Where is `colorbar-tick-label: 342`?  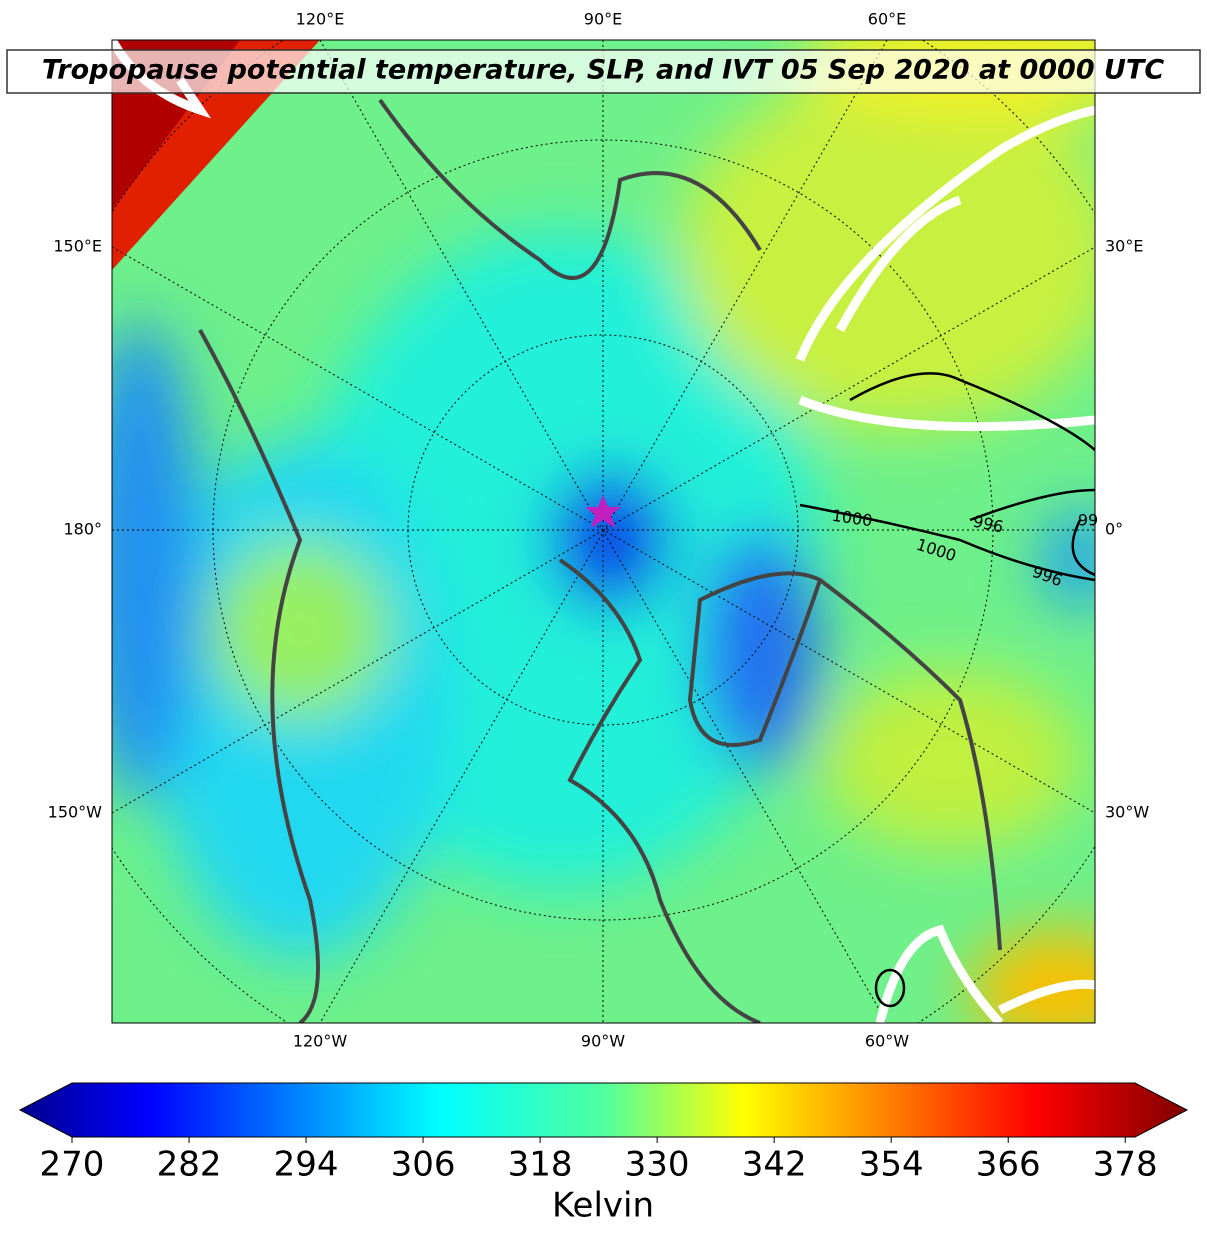 colorbar-tick-label: 342 is located at coordinates (774, 1165).